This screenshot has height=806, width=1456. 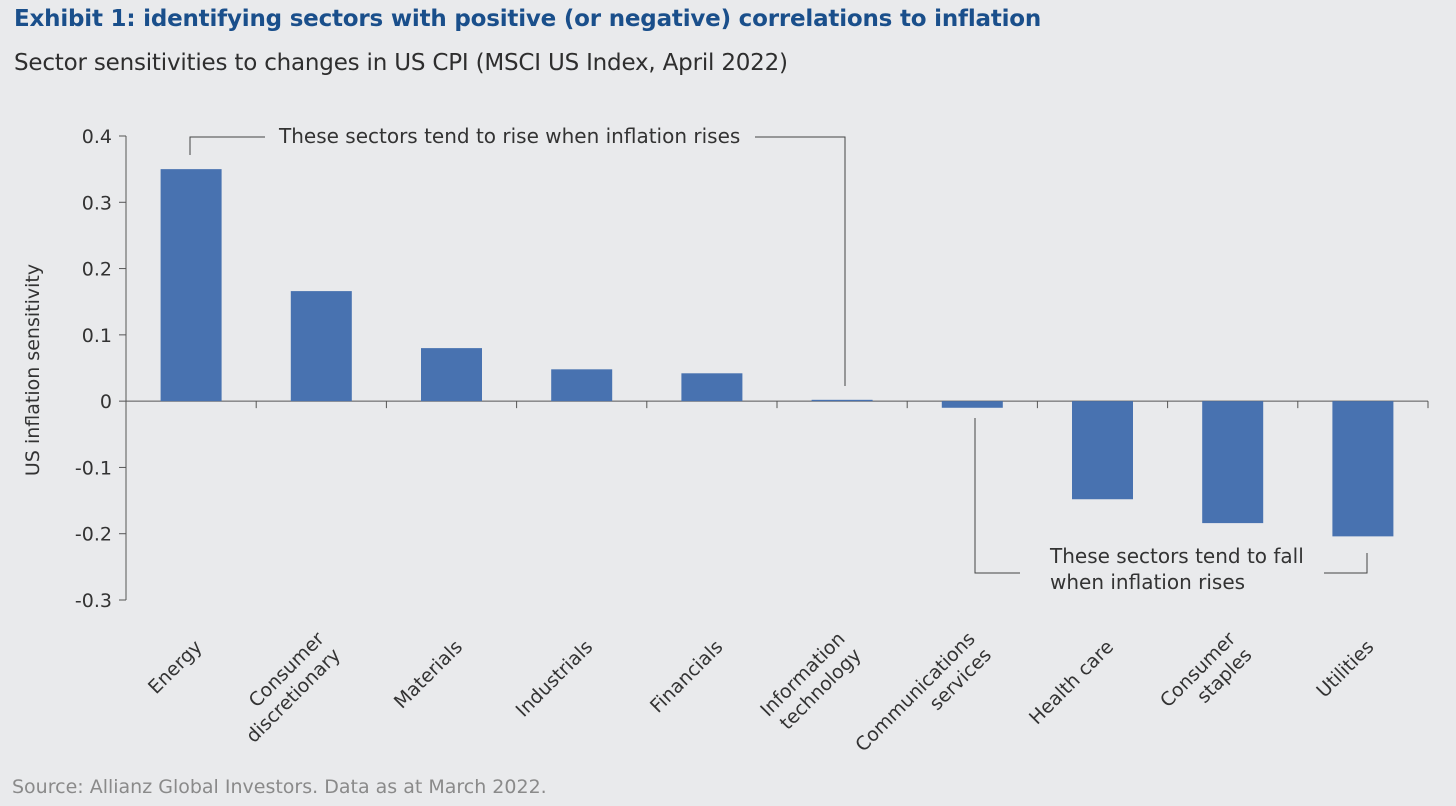 I want to click on category-label: Communicationsservices, so click(x=923, y=700).